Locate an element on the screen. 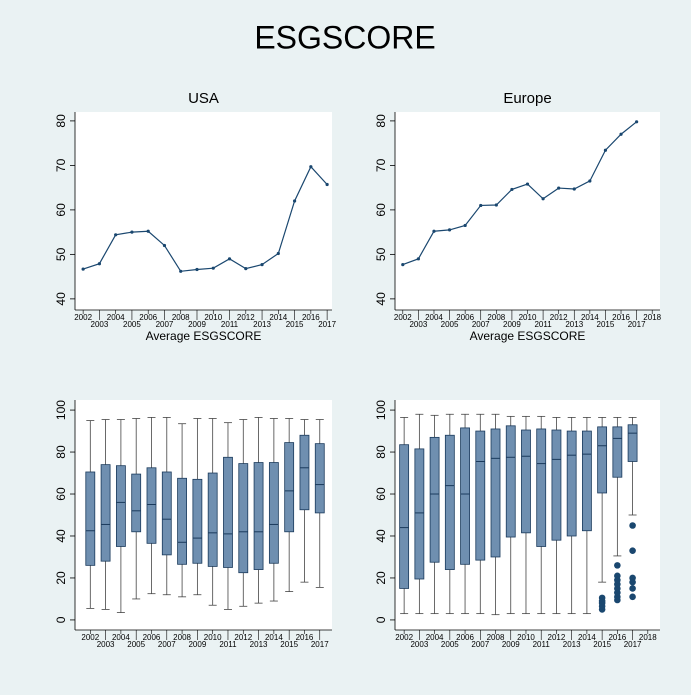 The image size is (691, 695). y-tick-label: 20 is located at coordinates (381, 578).